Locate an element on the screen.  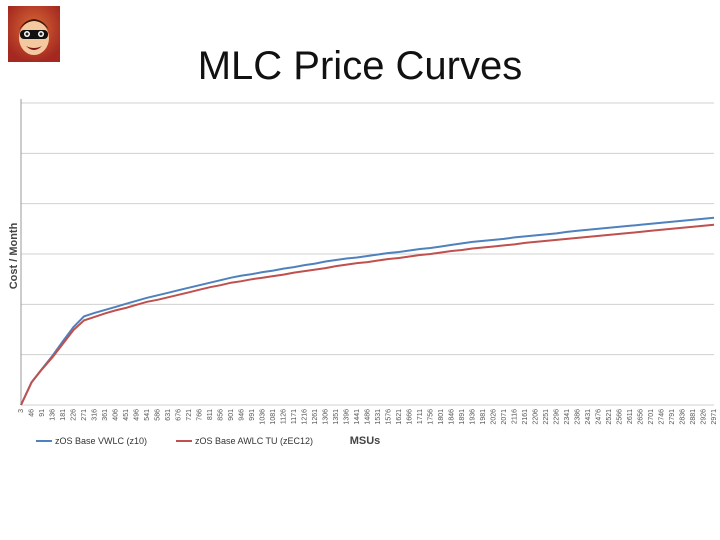
x-tick-label: 1891 is located at coordinates (462, 417).